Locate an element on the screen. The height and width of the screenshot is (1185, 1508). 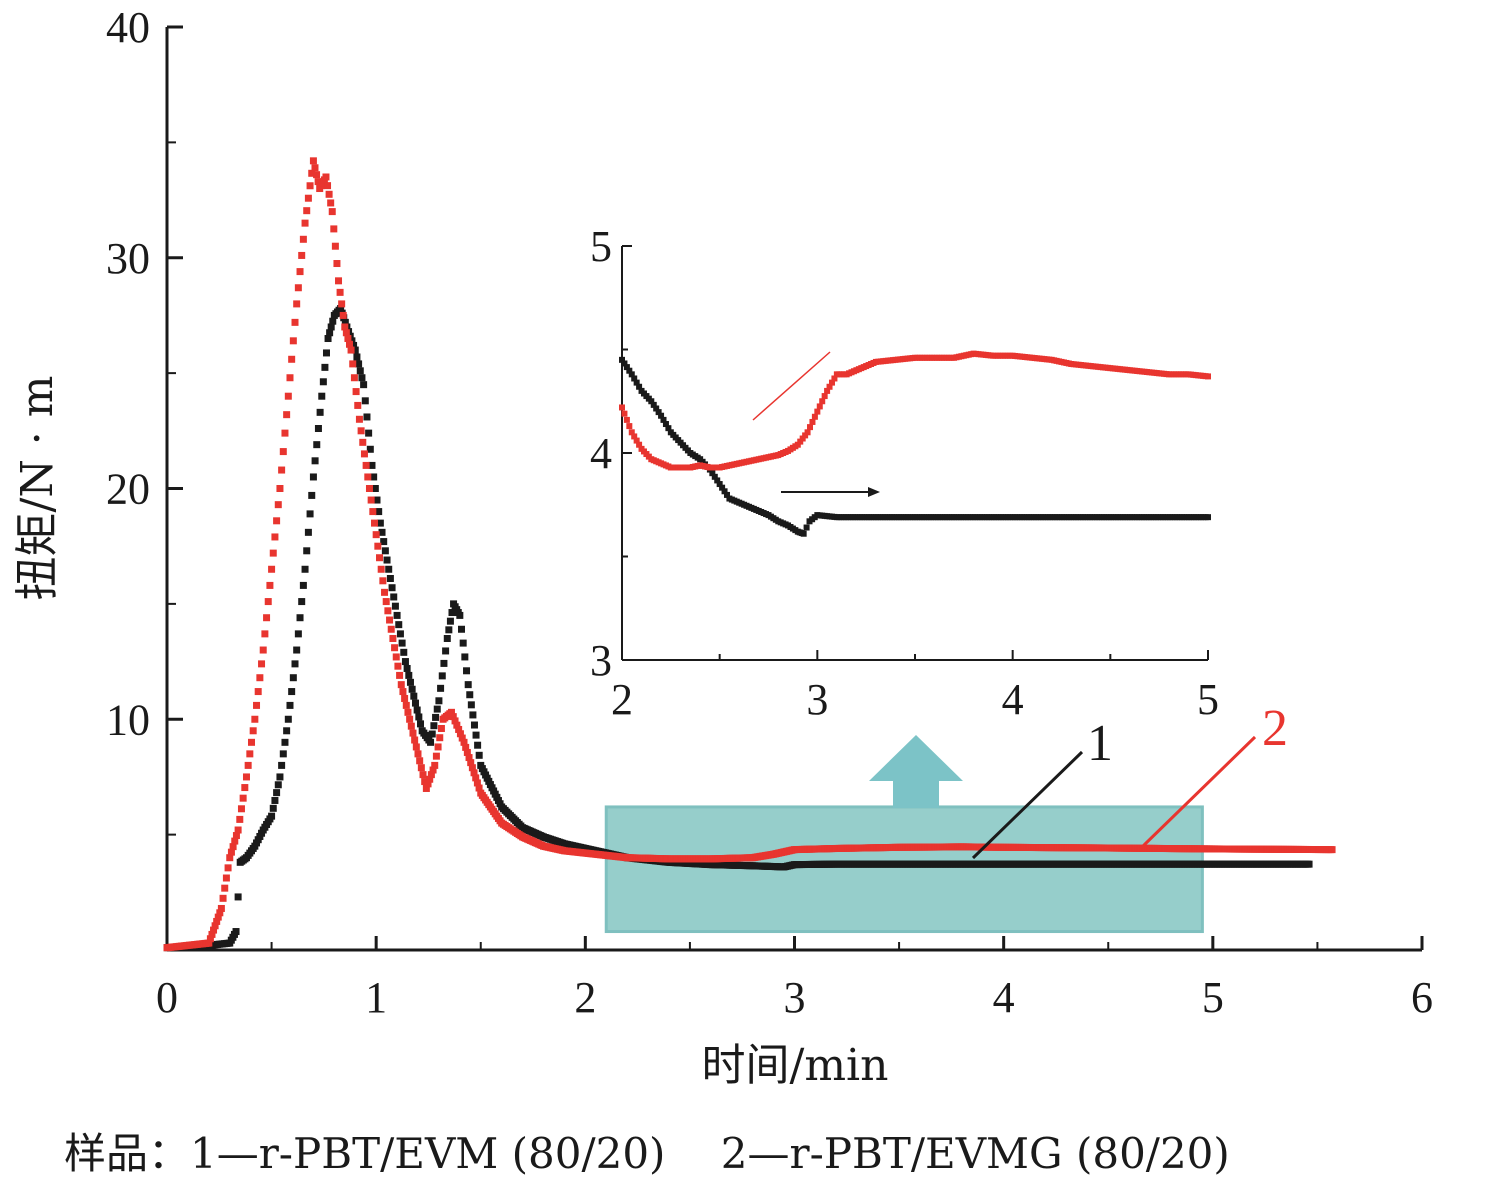
inset-axes is located at coordinates (915, 453).